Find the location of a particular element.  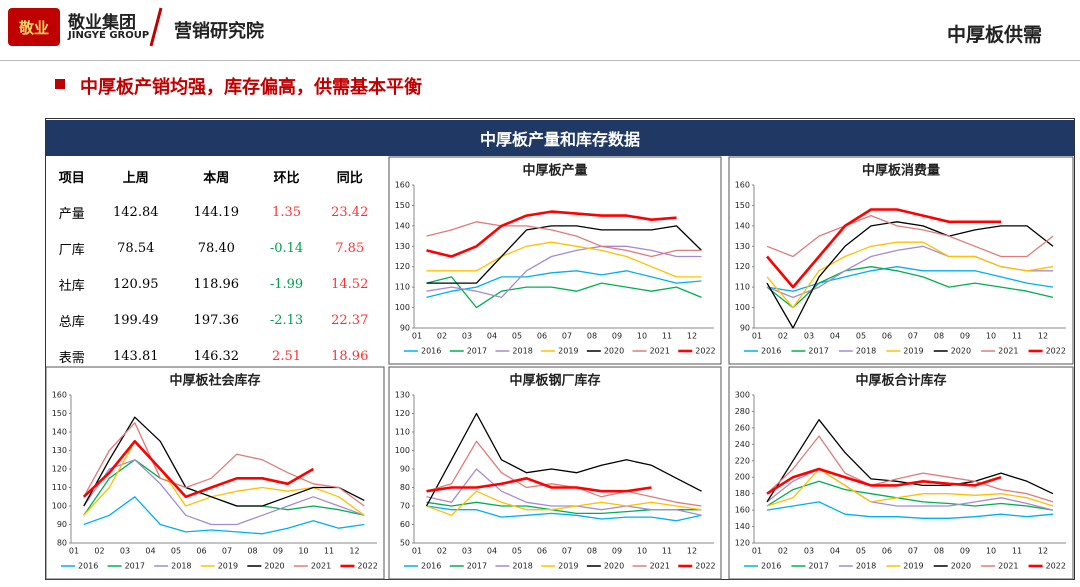

y-tick-label: 140 is located at coordinates (742, 225).